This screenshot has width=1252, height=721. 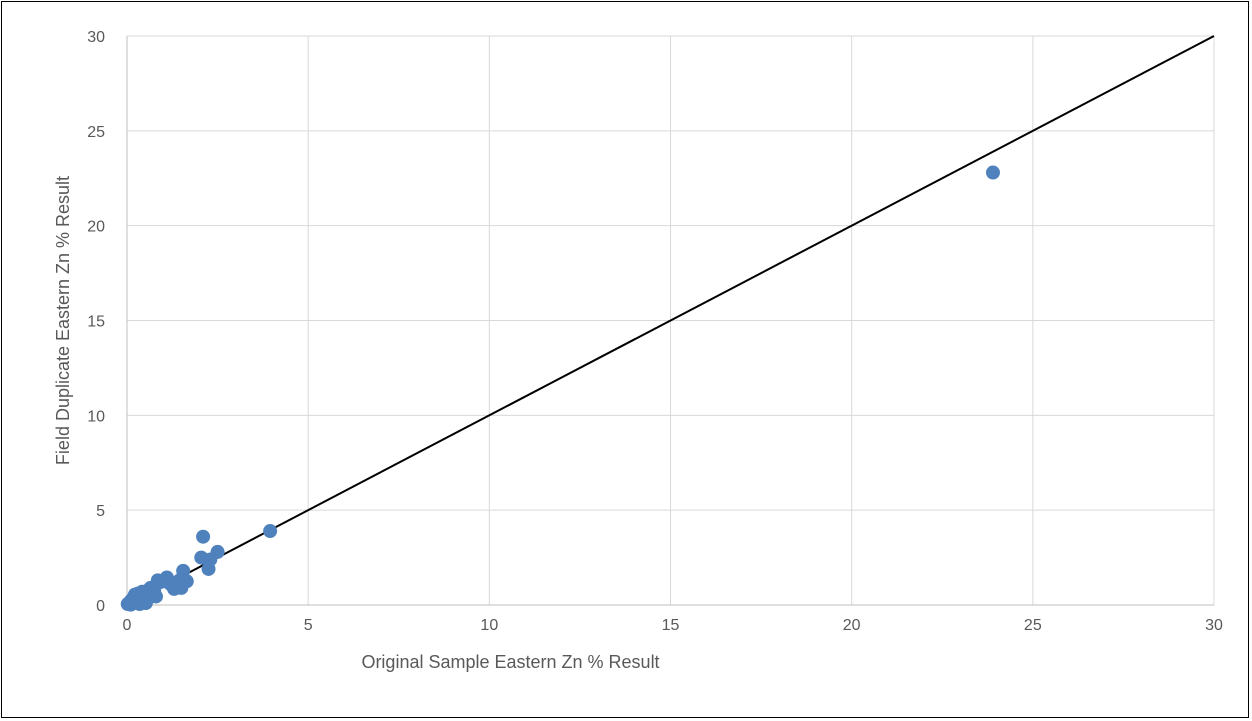 I want to click on y-tick-label: 20, so click(x=96, y=227).